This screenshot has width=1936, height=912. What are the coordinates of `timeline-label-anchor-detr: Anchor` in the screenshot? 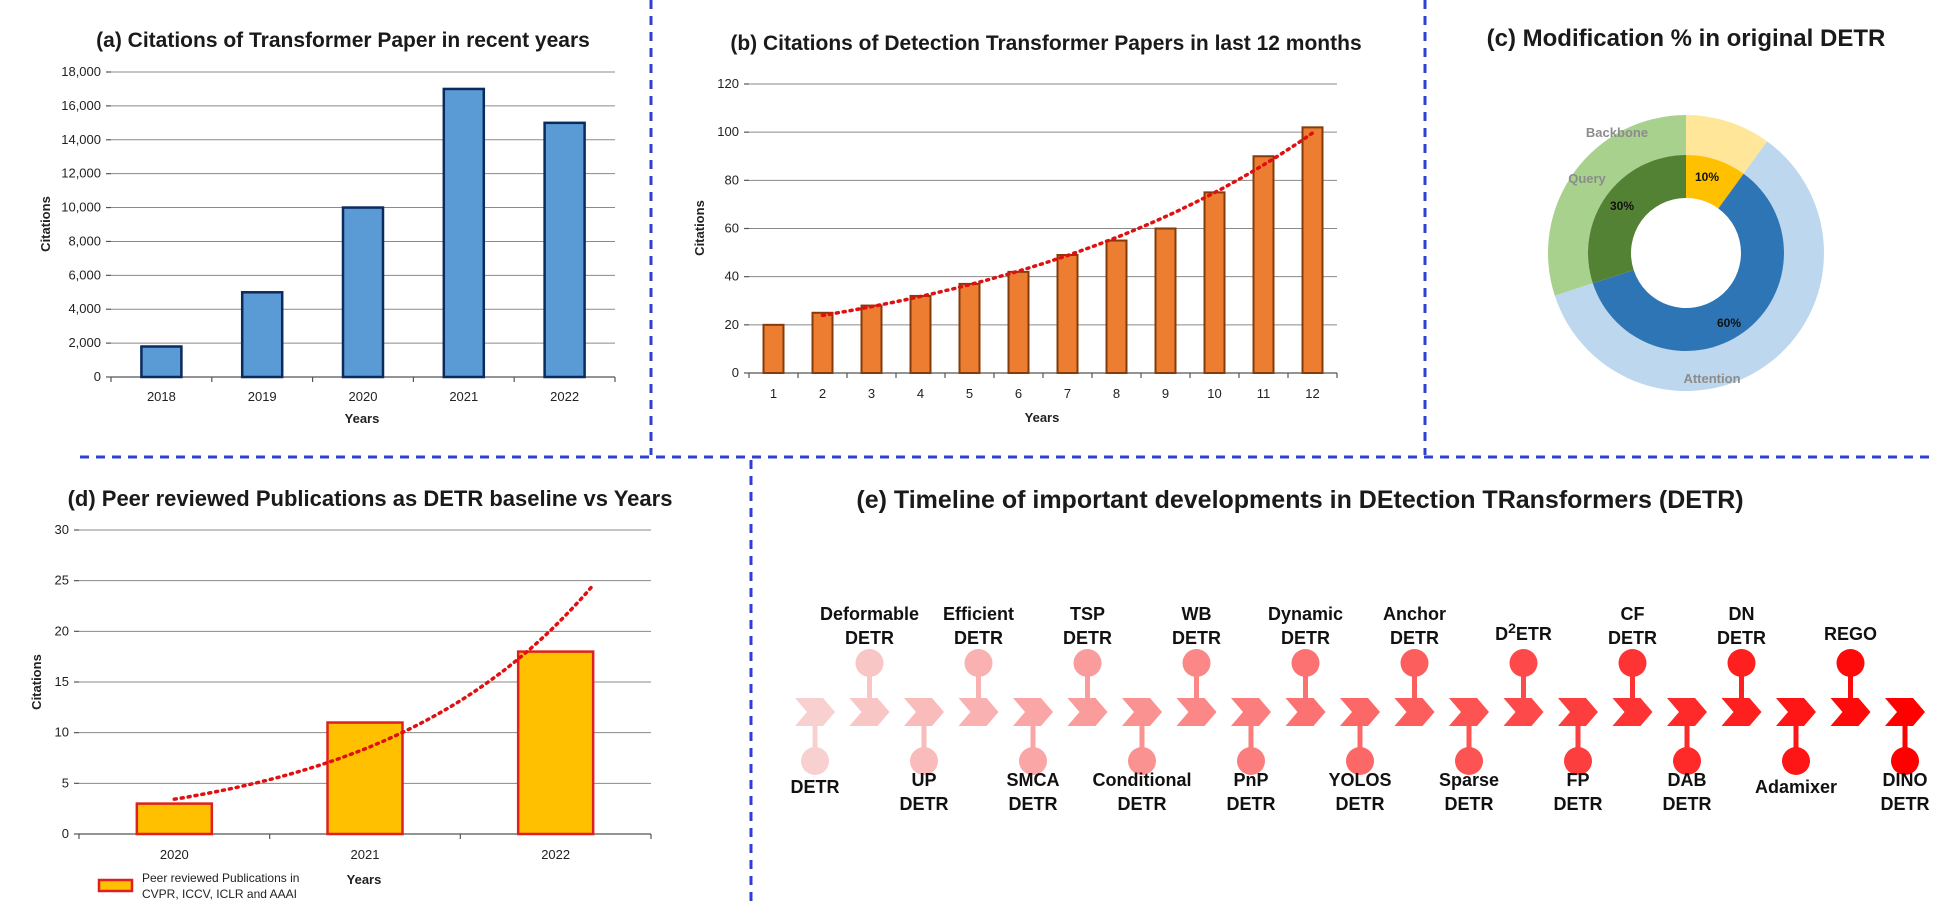 It's located at (1414, 614).